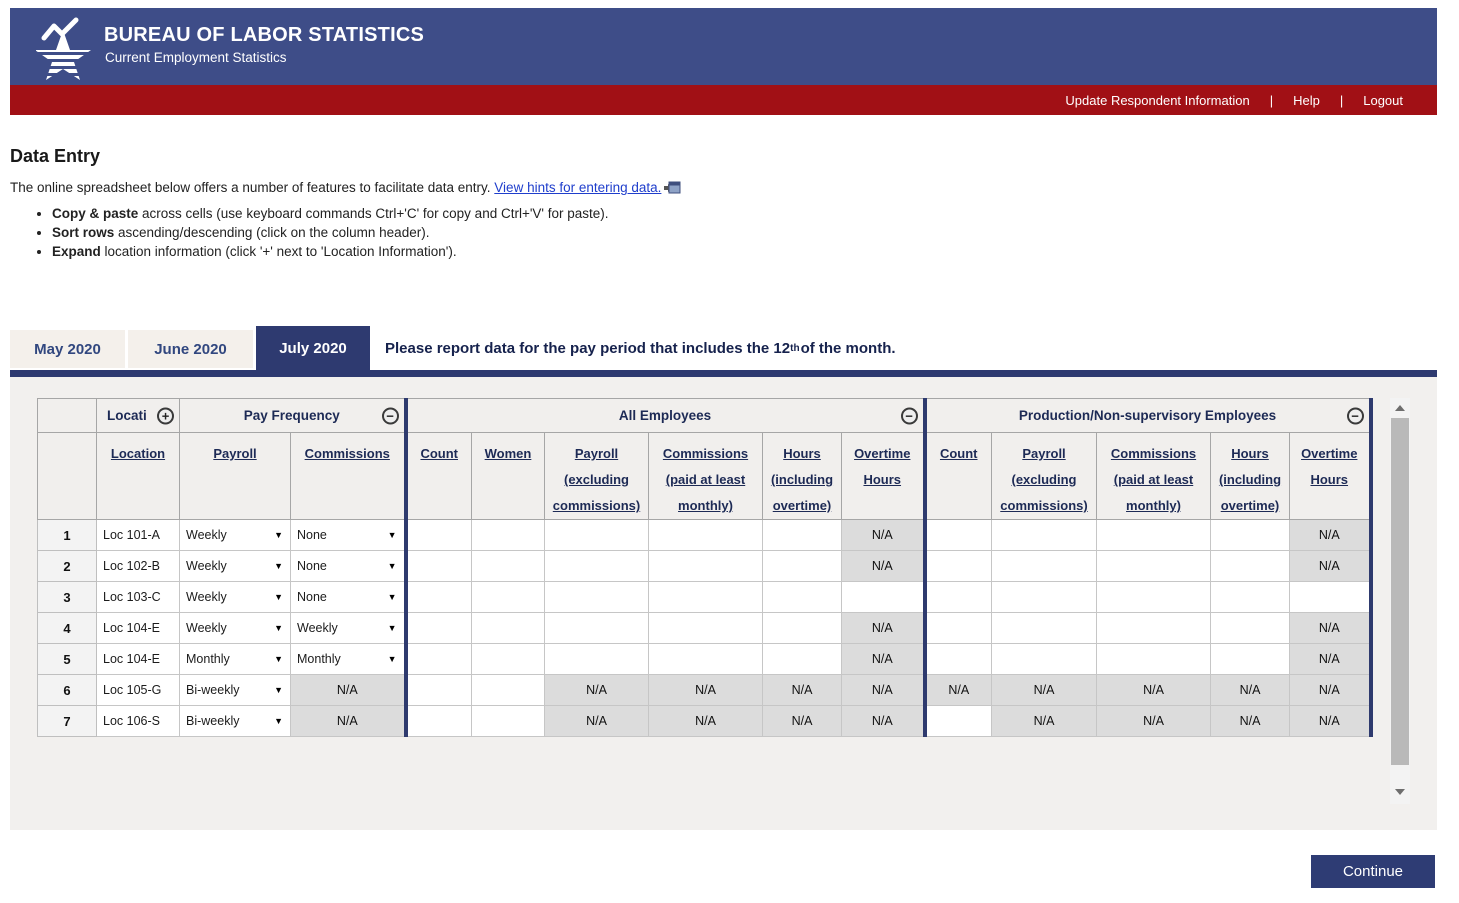  What do you see at coordinates (138, 476) in the screenshot?
I see `column-header-location: Location` at bounding box center [138, 476].